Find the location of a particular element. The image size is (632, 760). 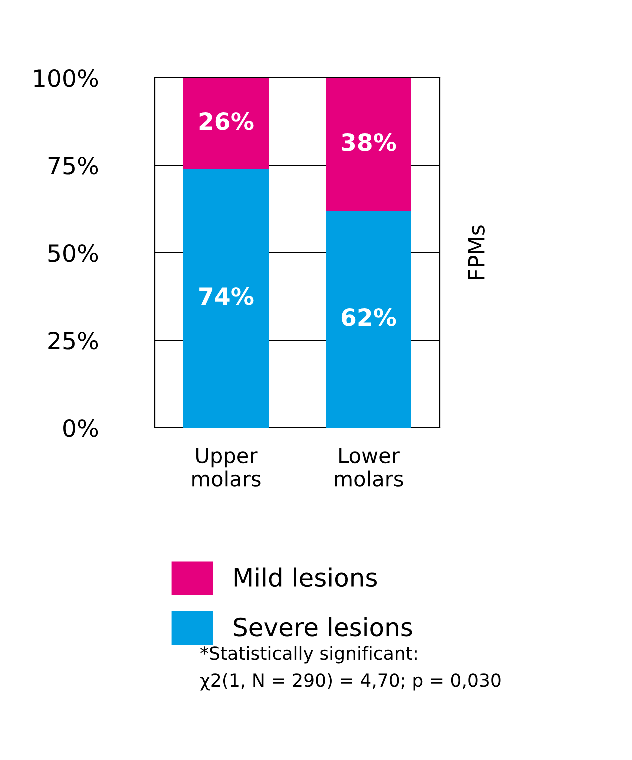

y-axis-title: FPMs is located at coordinates (476, 253).